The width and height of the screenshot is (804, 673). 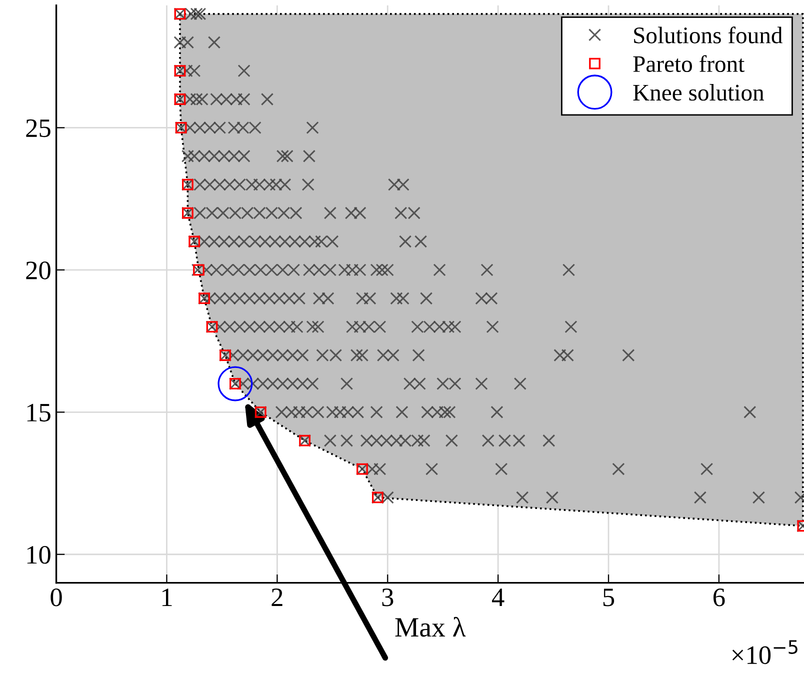 What do you see at coordinates (38, 555) in the screenshot?
I see `y-tick-label: 10` at bounding box center [38, 555].